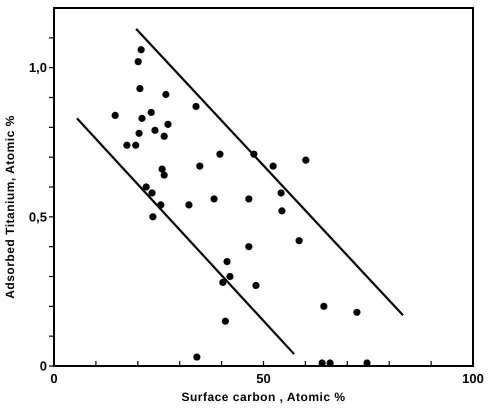 The image size is (497, 409). What do you see at coordinates (263, 397) in the screenshot?
I see `x-axis-title: Surface carbon , Atomic %` at bounding box center [263, 397].